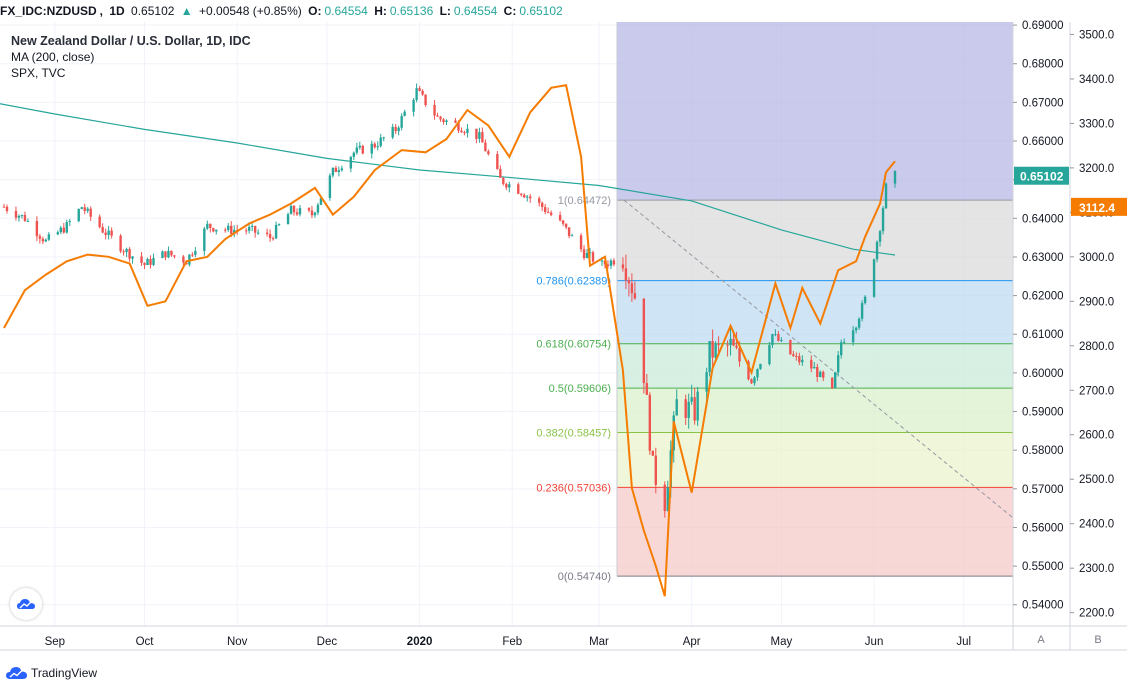 This screenshot has width=1127, height=687. I want to click on price-change: +0.00548 (+0.85%), so click(250, 11).